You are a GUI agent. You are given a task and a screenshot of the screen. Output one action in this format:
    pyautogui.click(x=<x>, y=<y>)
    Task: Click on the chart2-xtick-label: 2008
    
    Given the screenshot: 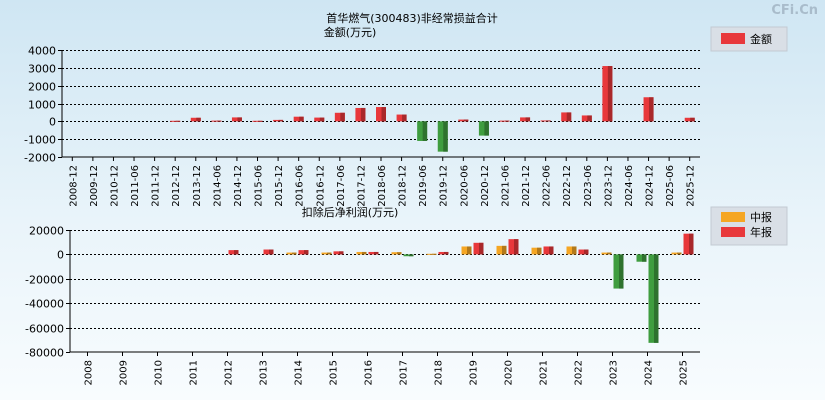 What is the action you would take?
    pyautogui.click(x=89, y=372)
    